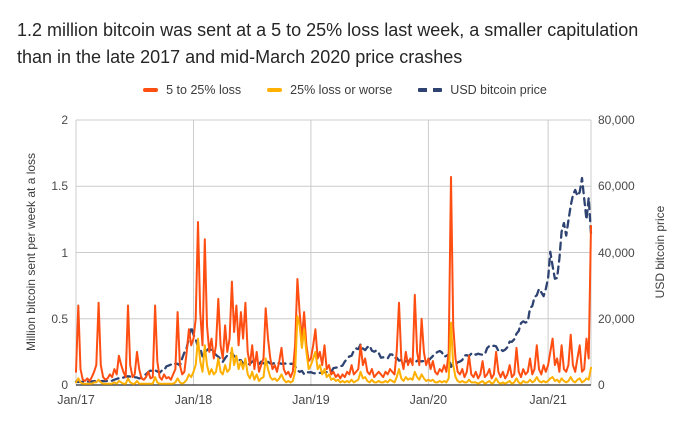 The height and width of the screenshot is (427, 690). Describe the element at coordinates (151, 90) in the screenshot. I see `orange-line-swatch-icon` at that location.